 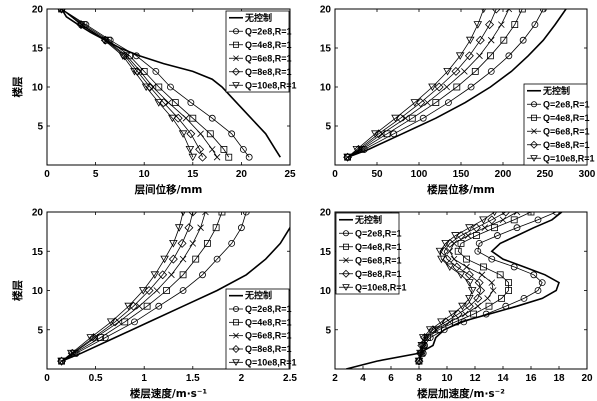 I want to click on x-tick-label: 250, so click(x=545, y=174).